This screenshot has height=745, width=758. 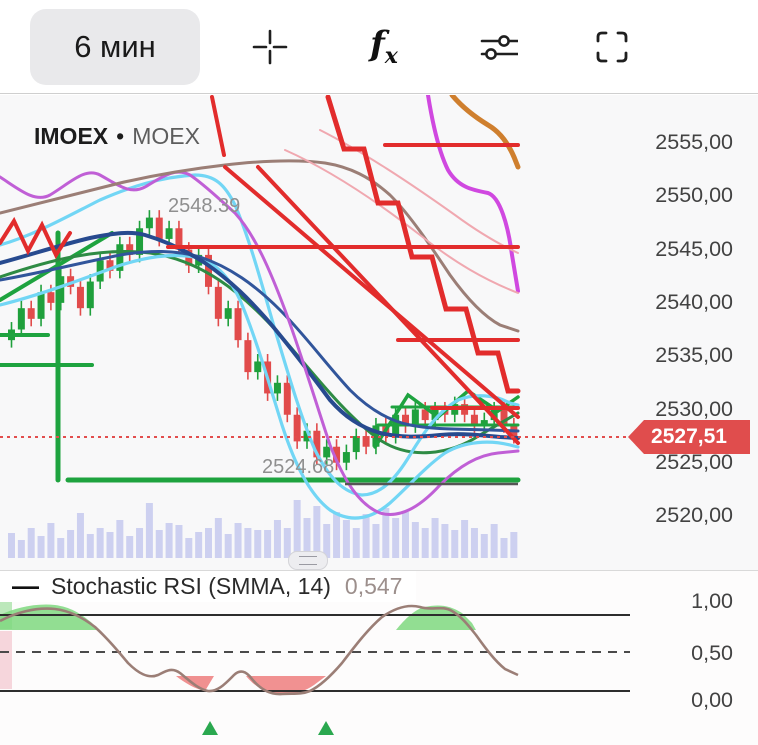 What do you see at coordinates (712, 700) in the screenshot?
I see `indicator-tick: 0,00` at bounding box center [712, 700].